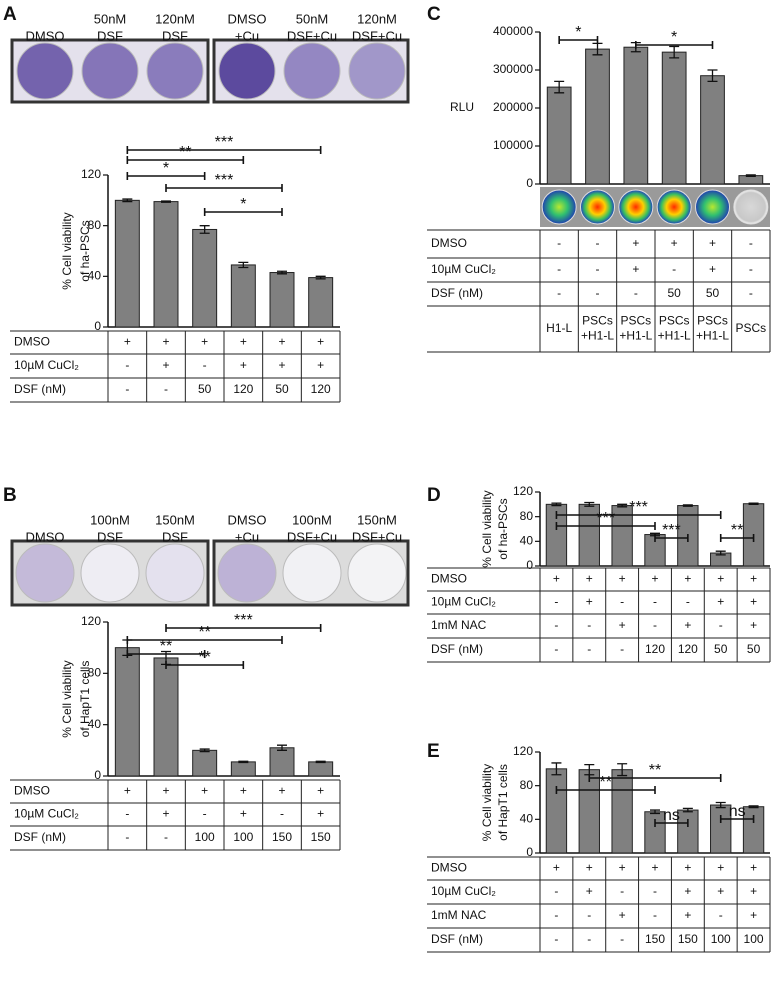 This screenshot has width=775, height=984. What do you see at coordinates (513, 145) in the screenshot?
I see `y-tick-label: 100000` at bounding box center [513, 145].